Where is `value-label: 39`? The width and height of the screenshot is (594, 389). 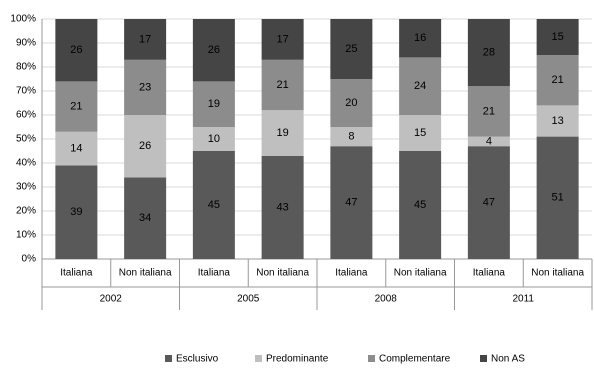 value-label: 39 is located at coordinates (76, 212).